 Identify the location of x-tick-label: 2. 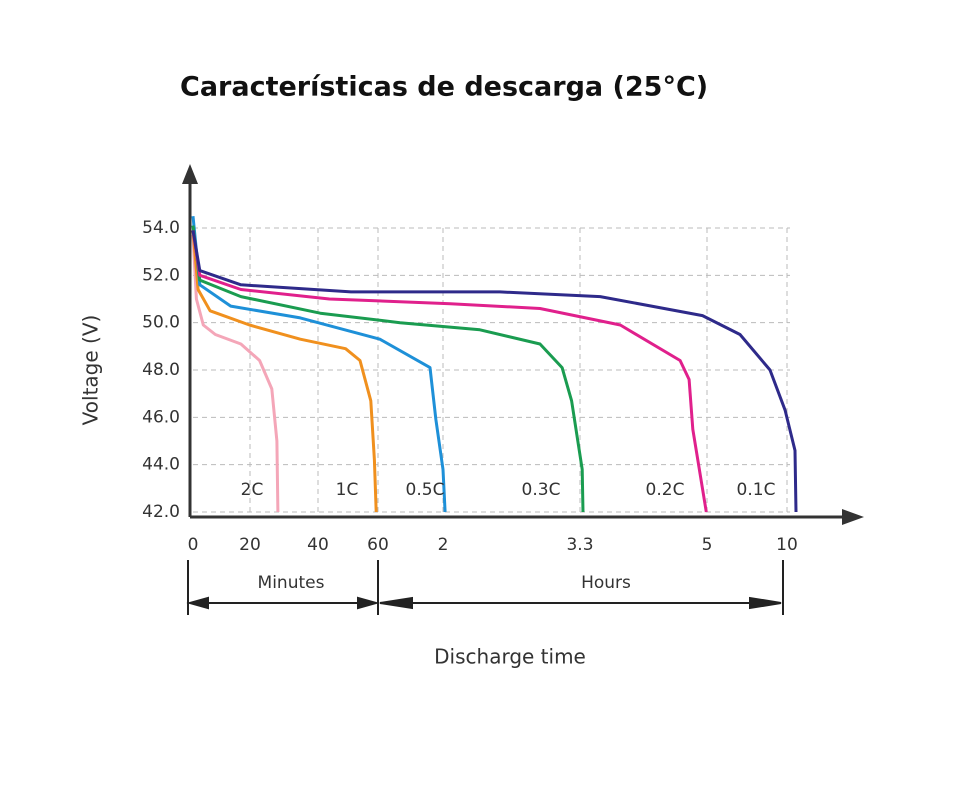
(443, 545).